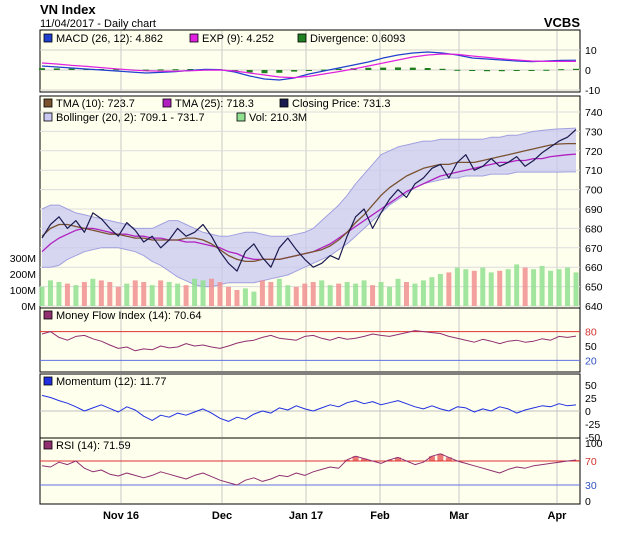  I want to click on mfi-line, so click(309, 341).